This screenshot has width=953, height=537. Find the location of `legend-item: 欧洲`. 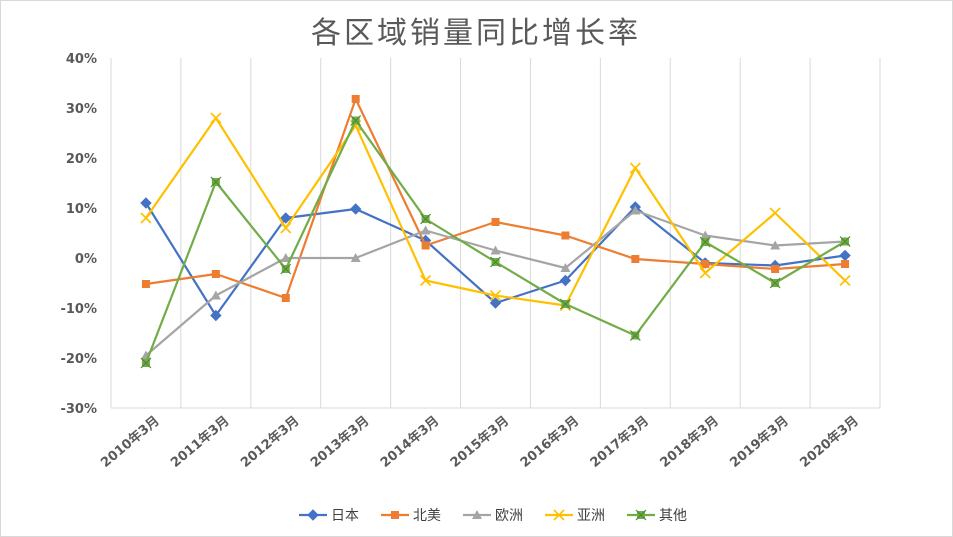

legend-item: 欧洲 is located at coordinates (493, 516).